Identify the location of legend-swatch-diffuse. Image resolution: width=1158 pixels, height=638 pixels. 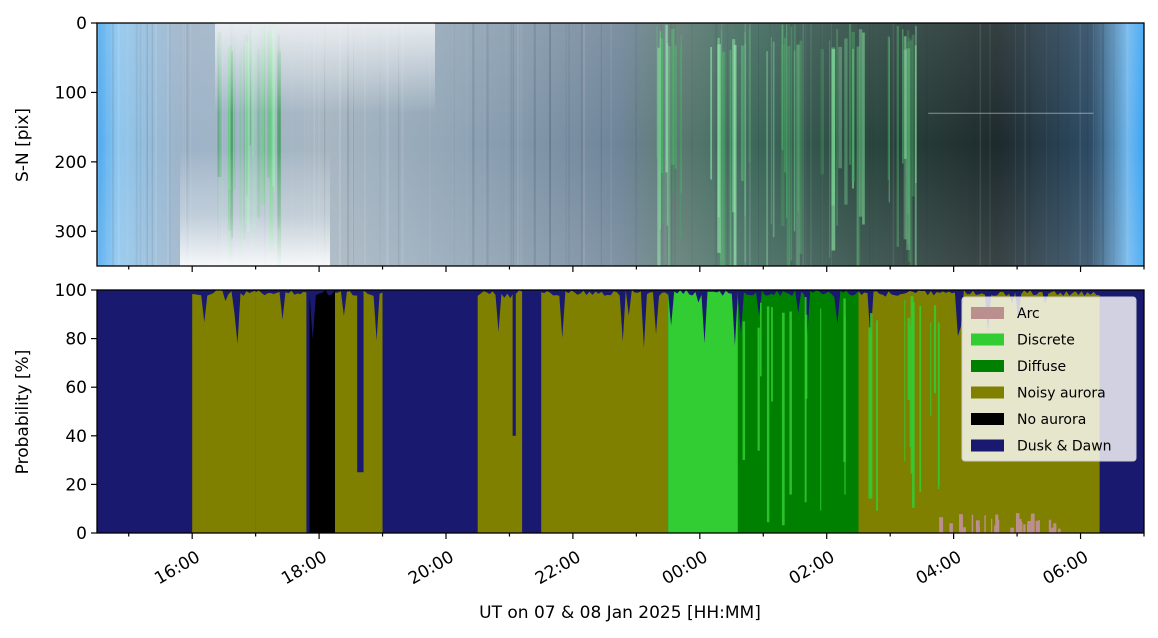
(987, 366).